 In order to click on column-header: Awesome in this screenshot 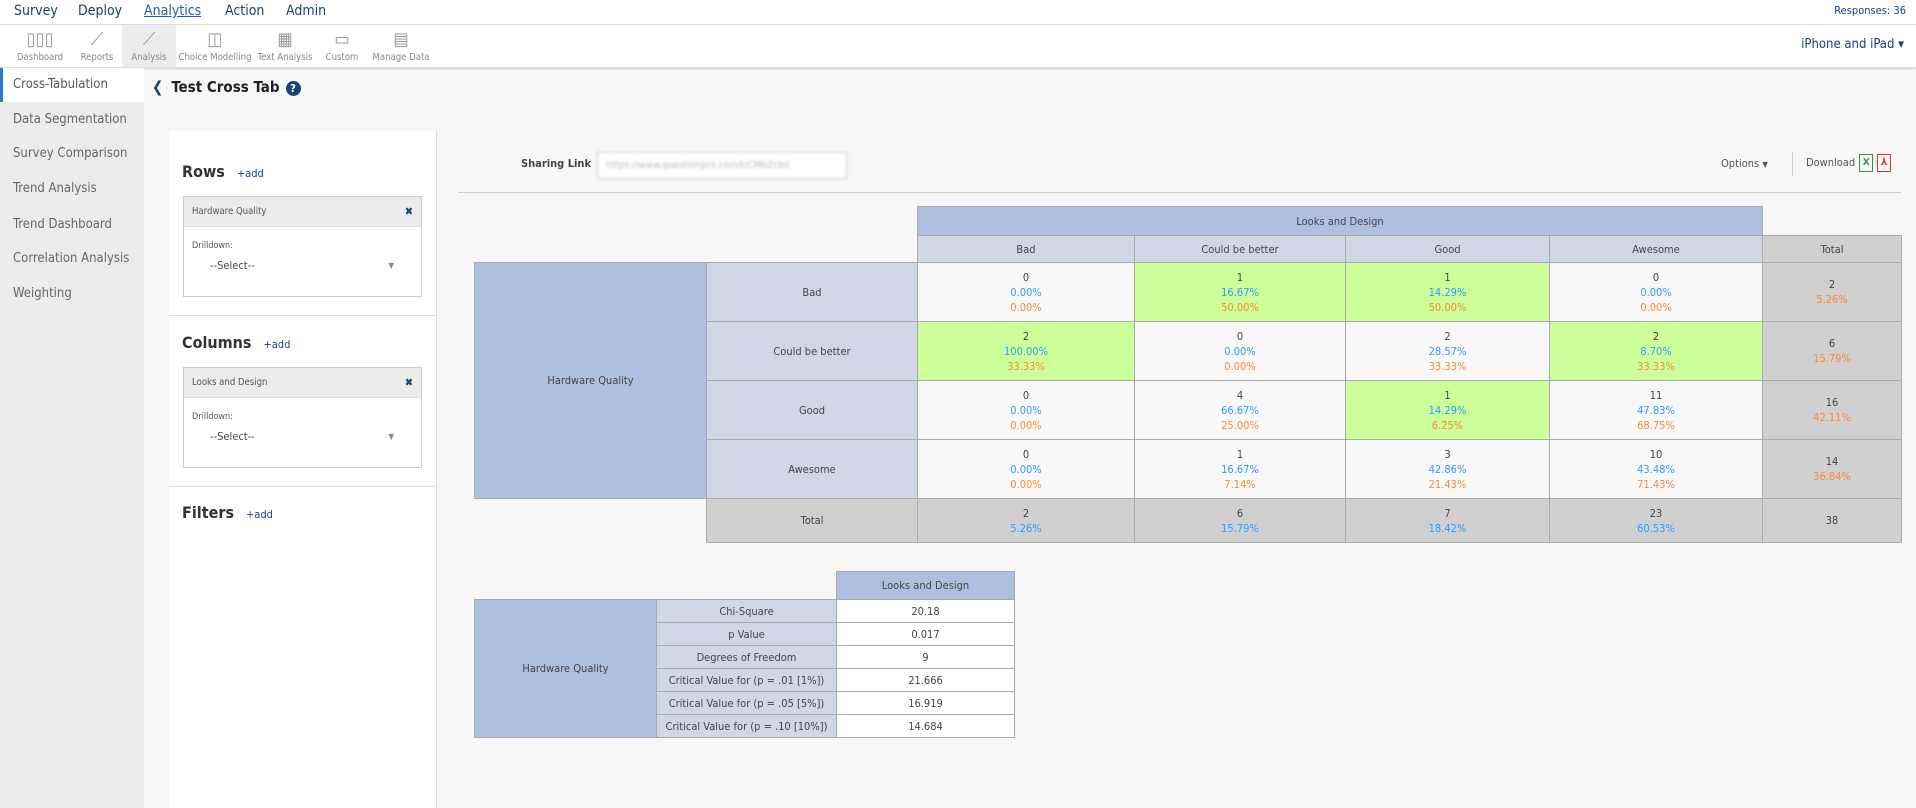, I will do `click(1656, 249)`.